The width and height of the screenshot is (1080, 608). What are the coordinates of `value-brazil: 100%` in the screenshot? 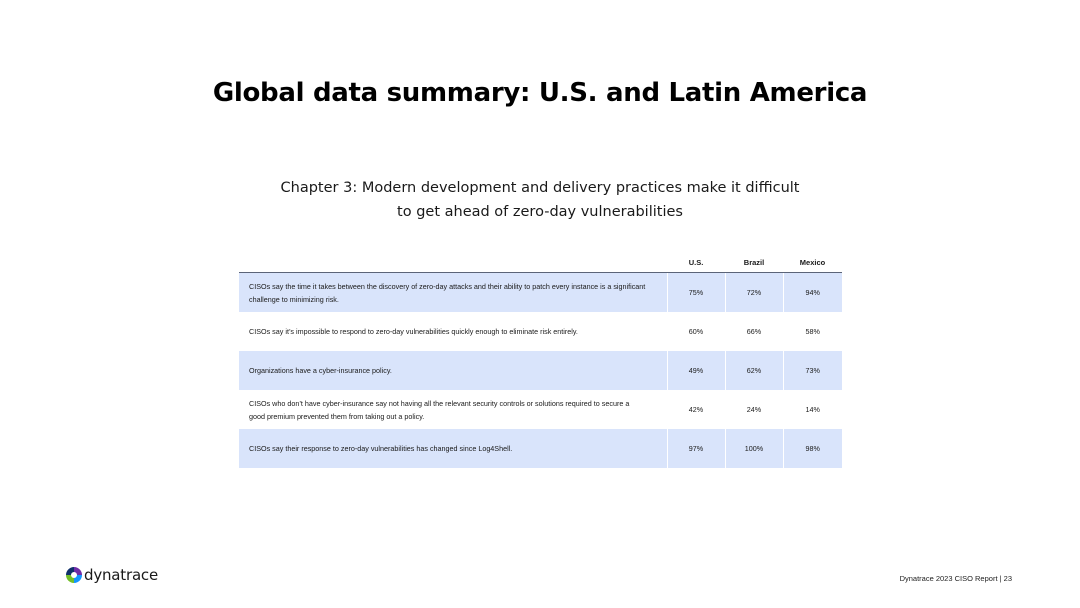 It's located at (753, 448).